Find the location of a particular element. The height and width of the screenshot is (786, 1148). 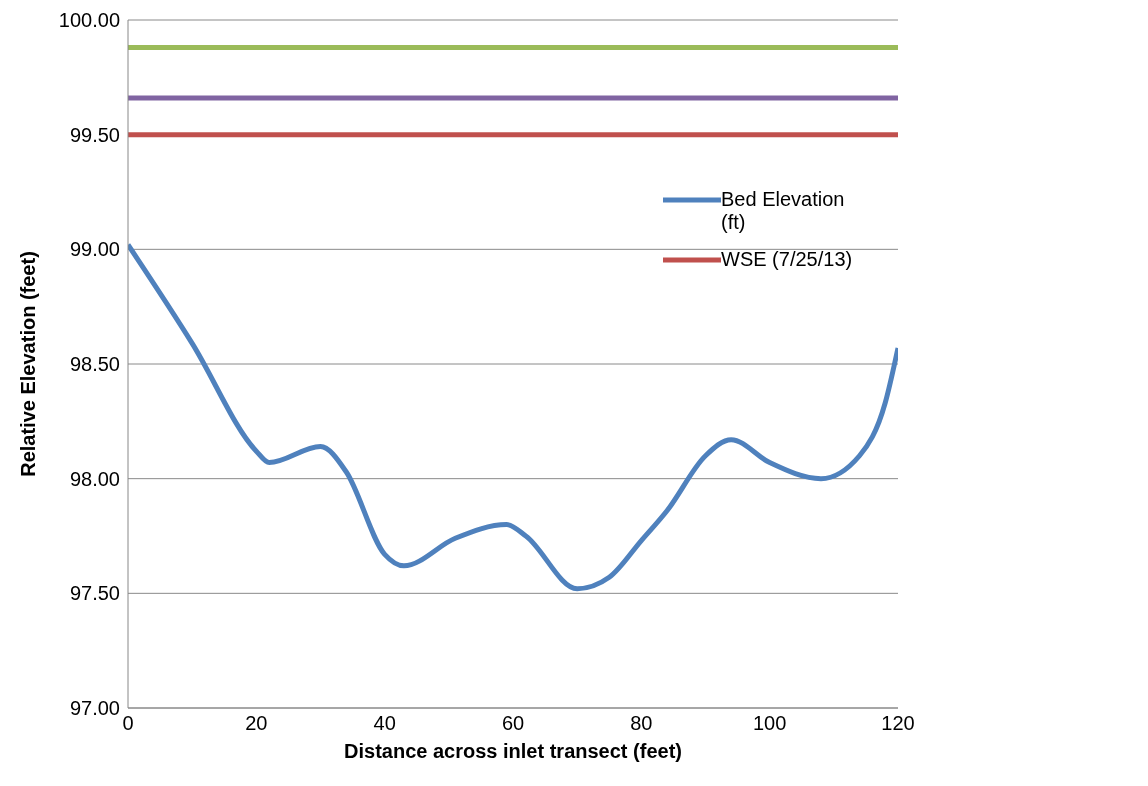

x-tick-label: 80 is located at coordinates (641, 723).